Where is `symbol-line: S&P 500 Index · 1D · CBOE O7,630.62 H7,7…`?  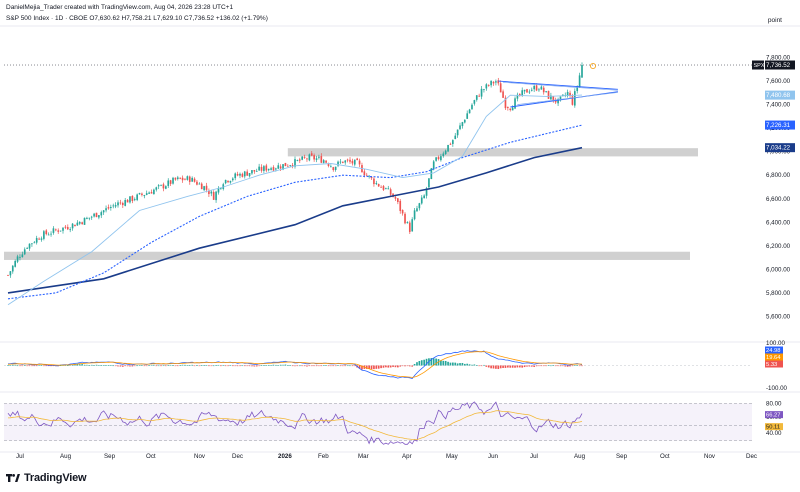
symbol-line: S&P 500 Index · 1D · CBOE O7,630.62 H7,7… is located at coordinates (137, 18).